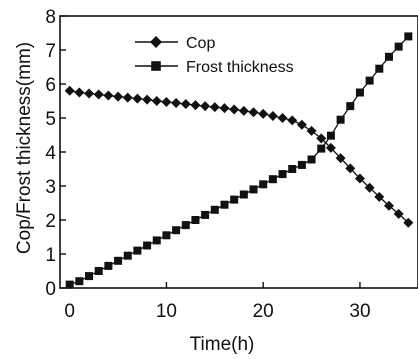  Describe the element at coordinates (50, 153) in the screenshot. I see `y-tick-label: 4` at that location.